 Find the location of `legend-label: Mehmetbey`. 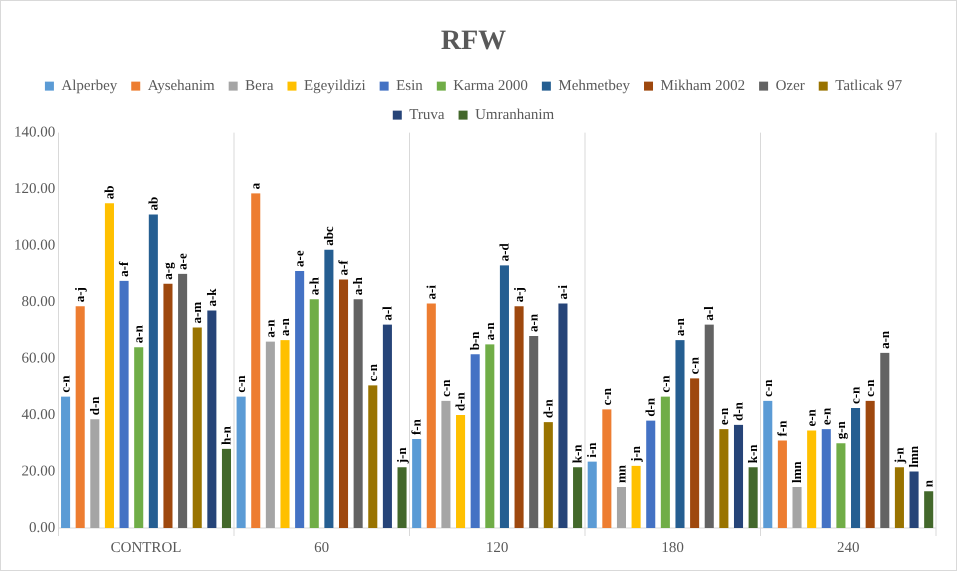

legend-label: Mehmetbey is located at coordinates (594, 86).